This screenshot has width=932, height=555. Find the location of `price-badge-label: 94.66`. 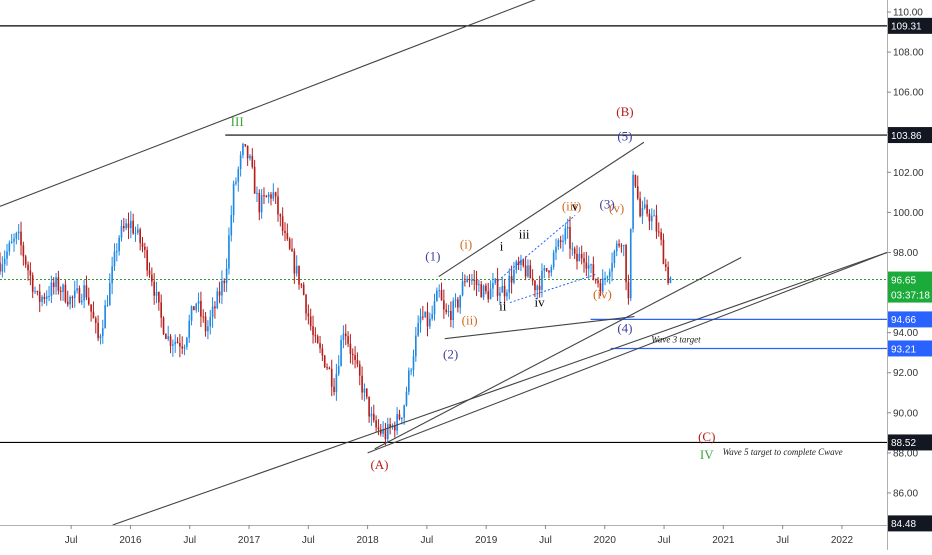

price-badge-label: 94.66 is located at coordinates (903, 320).